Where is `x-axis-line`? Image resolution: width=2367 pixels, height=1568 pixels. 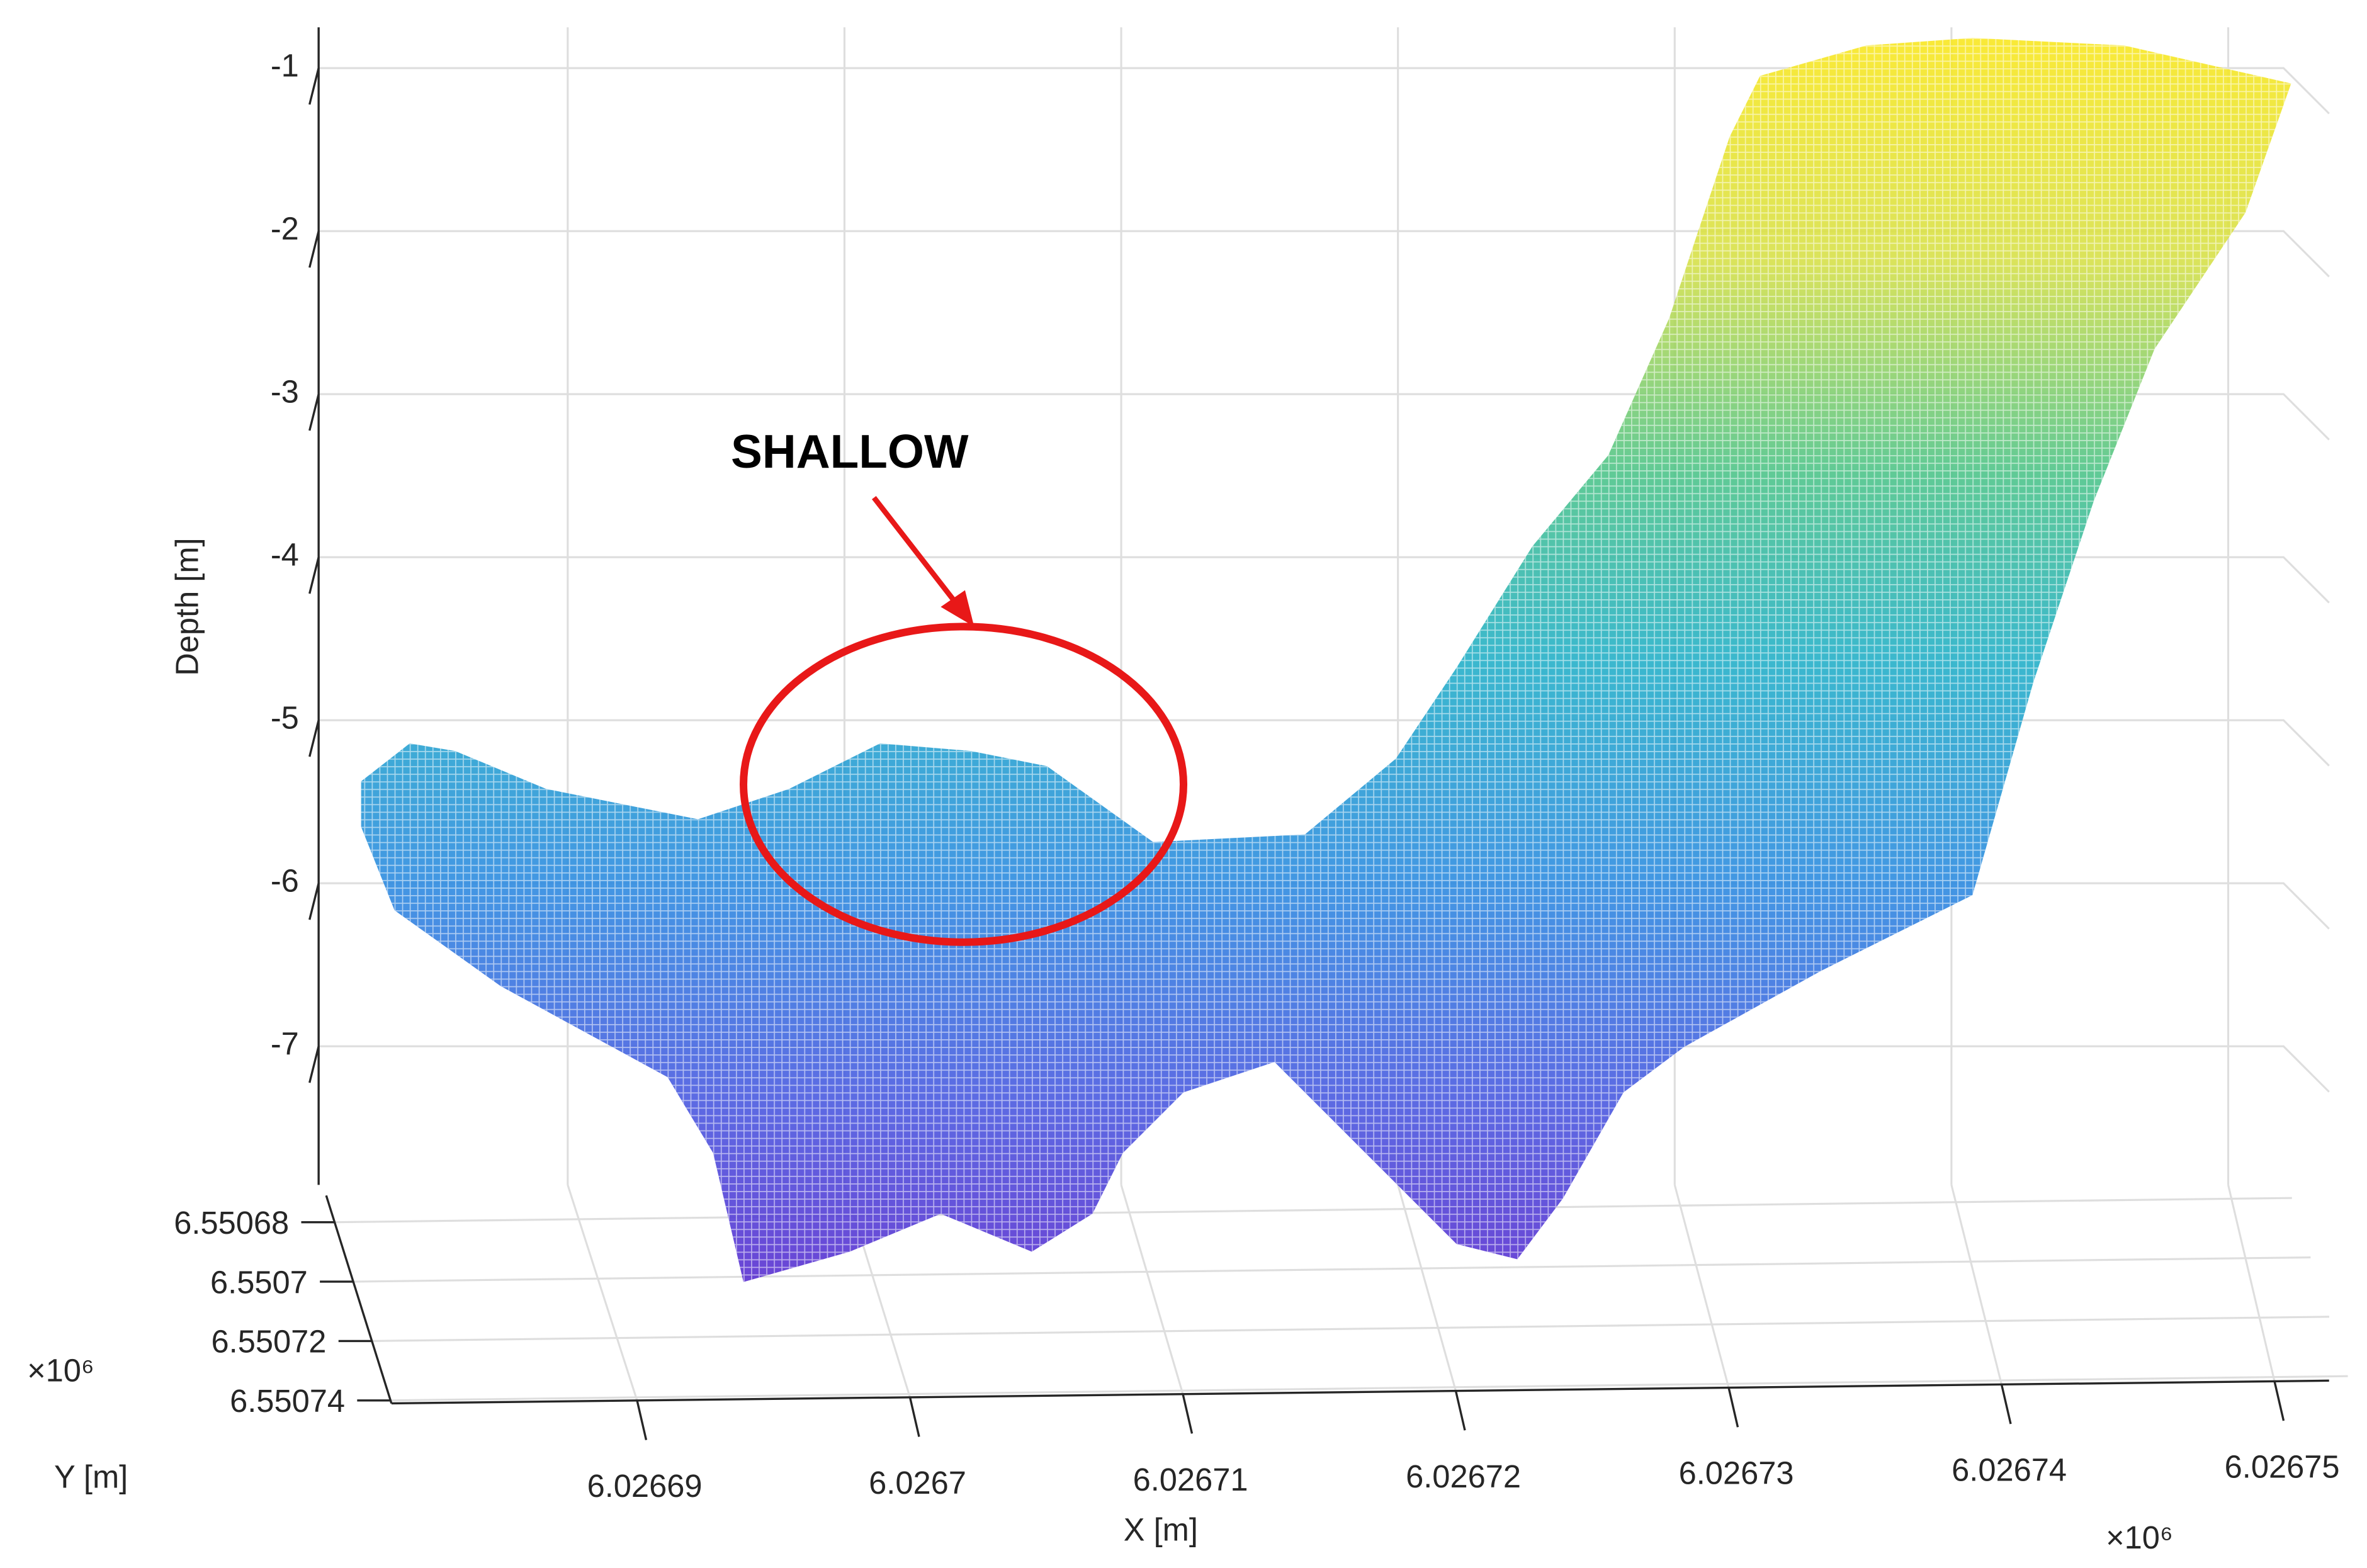 x-axis-line is located at coordinates (1360, 1392).